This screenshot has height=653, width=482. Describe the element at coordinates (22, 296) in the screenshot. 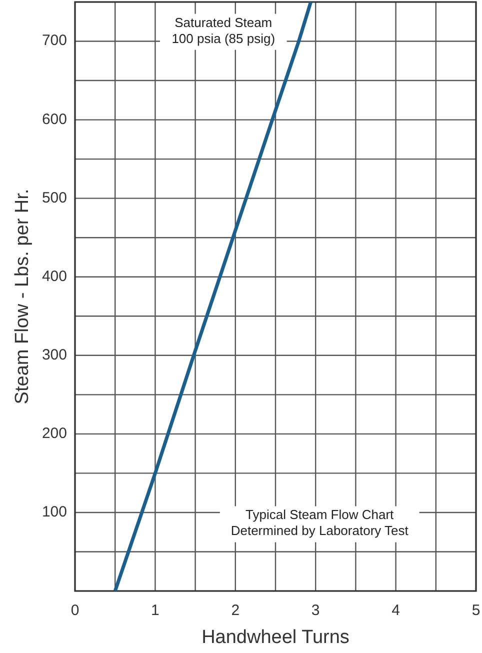

I see `y-axis-title: Steam Flow - Lbs. per Hr.` at that location.